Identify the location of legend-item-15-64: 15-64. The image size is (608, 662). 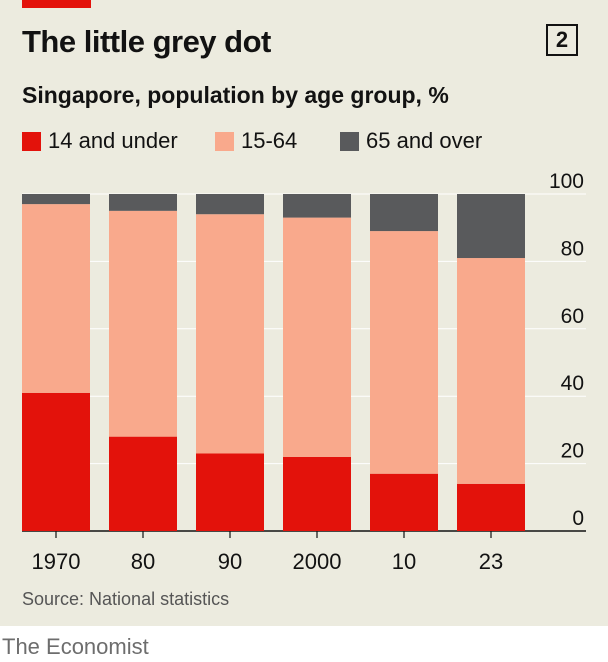
(256, 141).